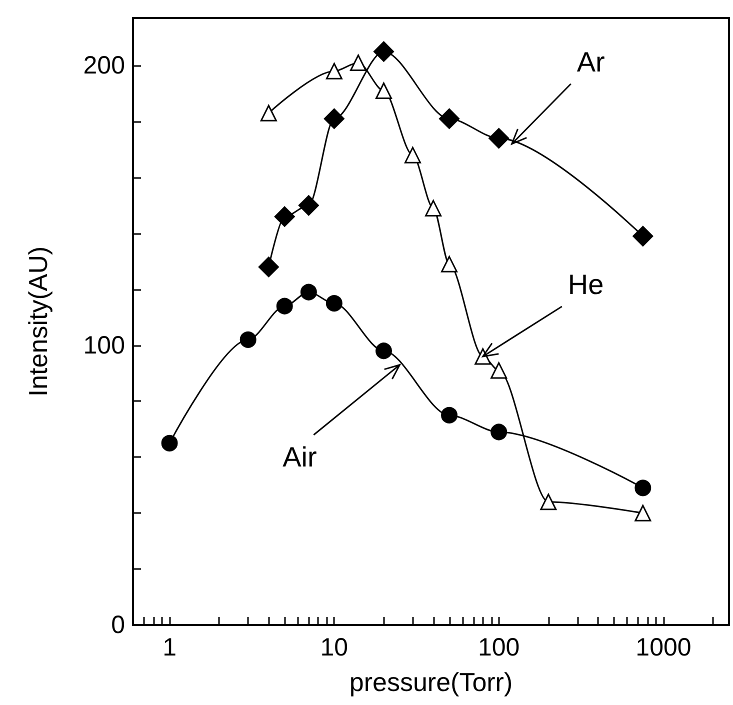 This screenshot has height=705, width=733. What do you see at coordinates (590, 62) in the screenshot?
I see `annotation: Ar` at bounding box center [590, 62].